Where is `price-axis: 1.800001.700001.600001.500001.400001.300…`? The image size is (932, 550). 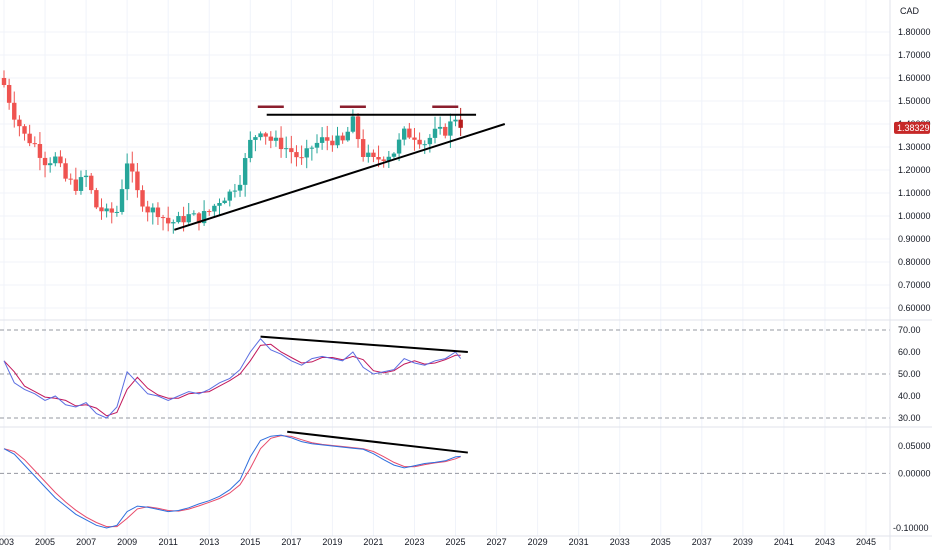 price-axis: 1.800001.700001.600001.500001.400001.300… is located at coordinates (912, 280).